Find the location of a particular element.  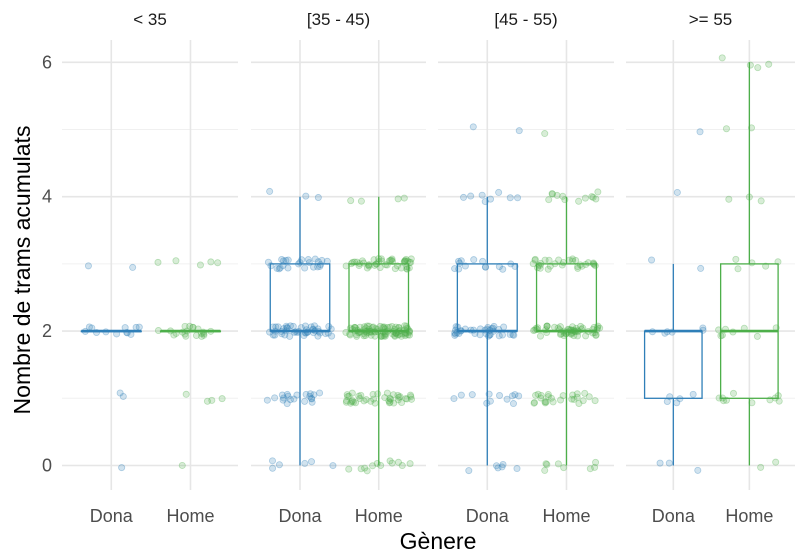

y-tick-label: 4 is located at coordinates (47, 197).